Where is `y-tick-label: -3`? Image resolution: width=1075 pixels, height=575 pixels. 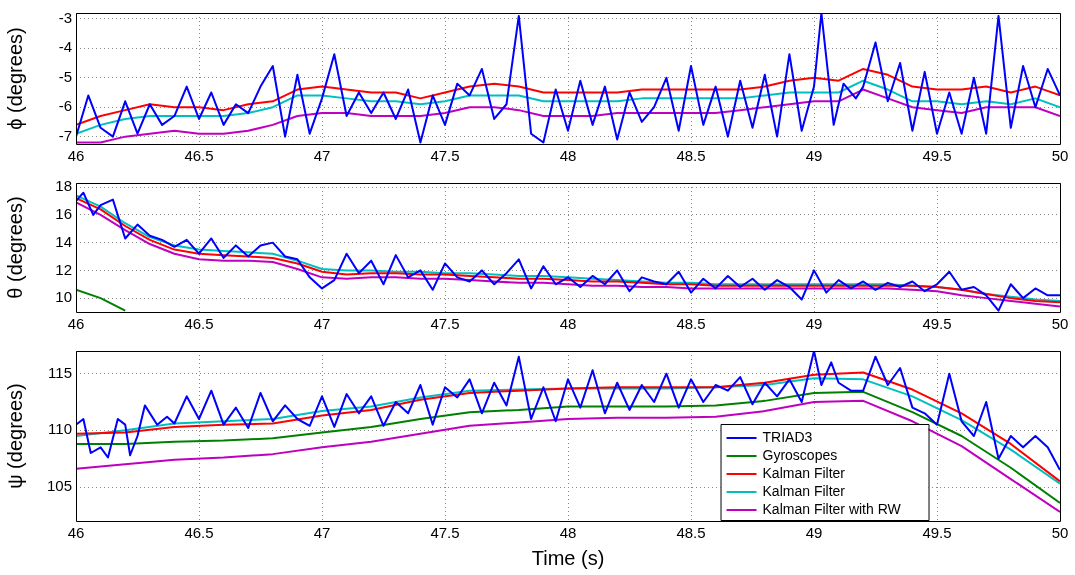
y-tick-label: -3 is located at coordinates (65, 18).